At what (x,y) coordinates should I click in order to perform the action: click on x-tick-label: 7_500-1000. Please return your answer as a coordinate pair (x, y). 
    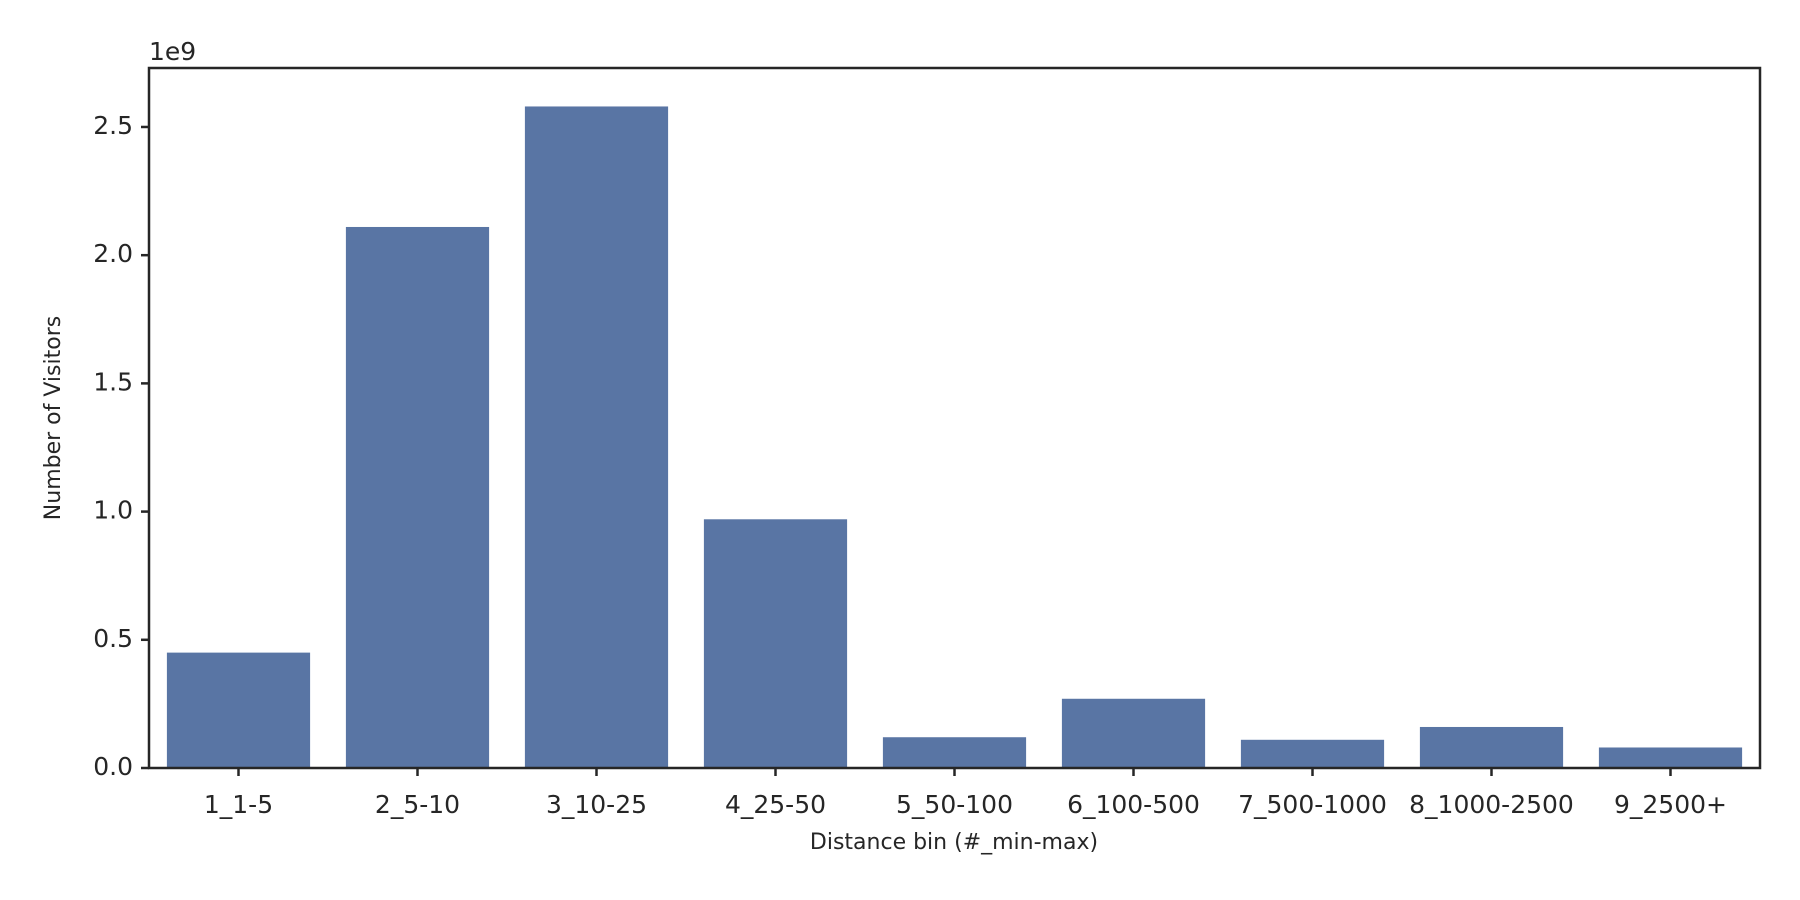
    Looking at the image, I should click on (1312, 804).